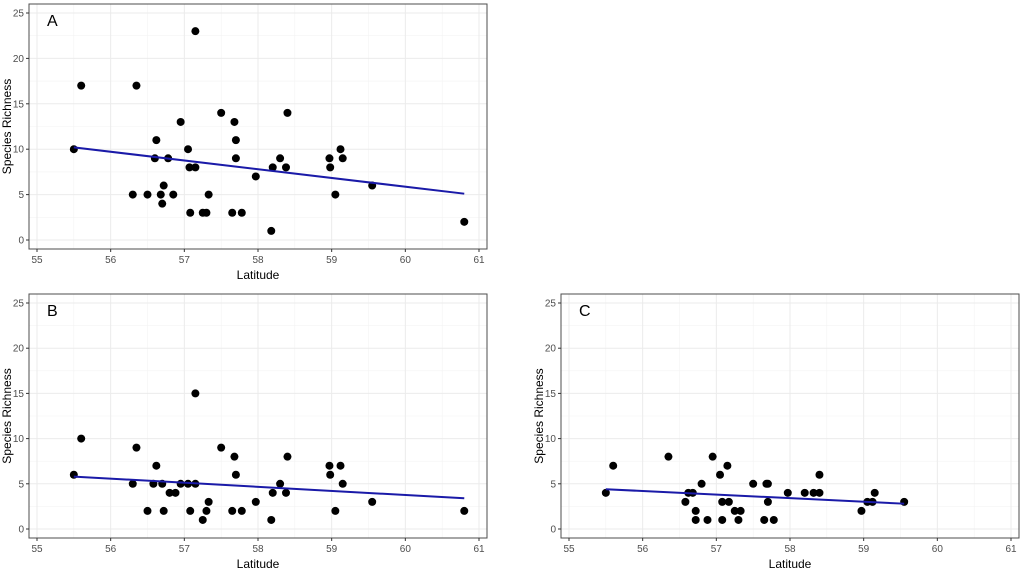 This screenshot has height=576, width=1024. What do you see at coordinates (553, 484) in the screenshot?
I see `y-tick-label: 5` at bounding box center [553, 484].